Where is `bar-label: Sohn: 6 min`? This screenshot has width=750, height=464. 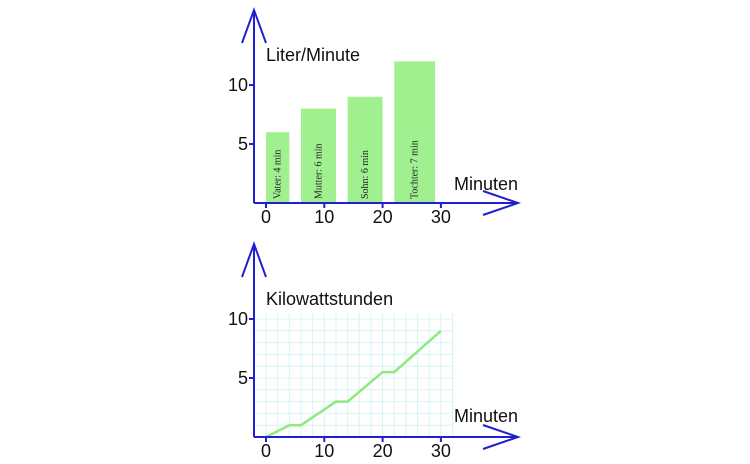 bar-label: Sohn: 6 min is located at coordinates (365, 174).